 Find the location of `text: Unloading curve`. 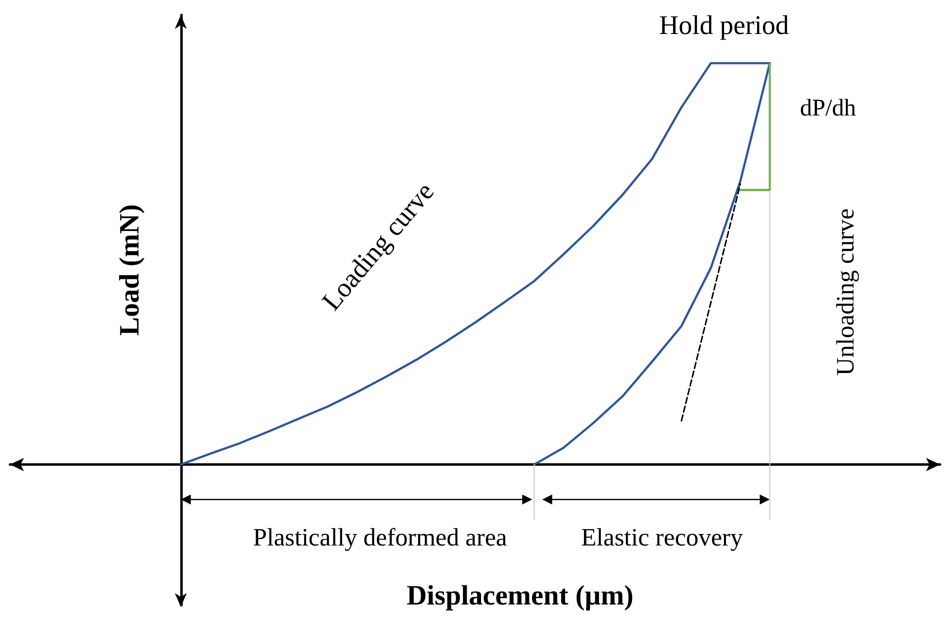

text: Unloading curve is located at coordinates (846, 292).